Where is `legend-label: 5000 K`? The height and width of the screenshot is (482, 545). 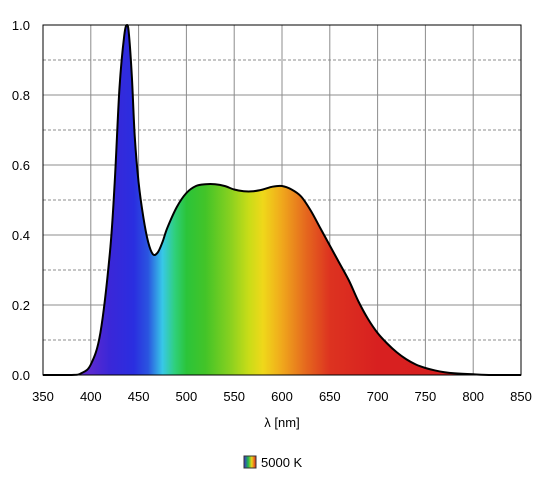
legend-label: 5000 K is located at coordinates (282, 462).